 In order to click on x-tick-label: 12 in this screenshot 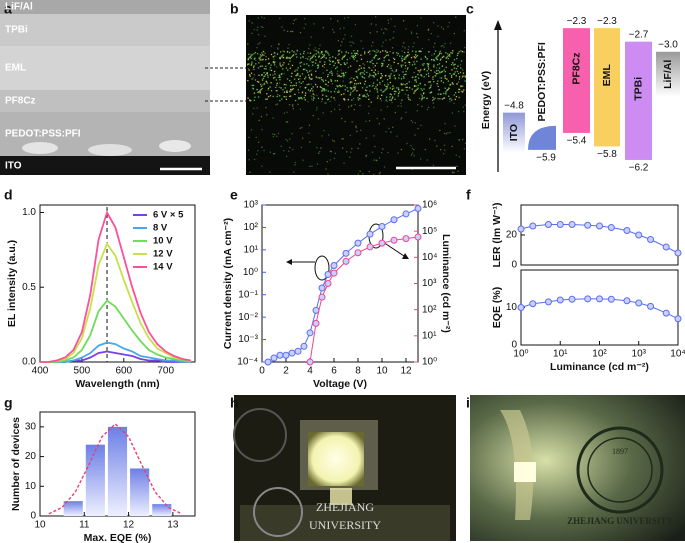, I will do `click(129, 525)`.